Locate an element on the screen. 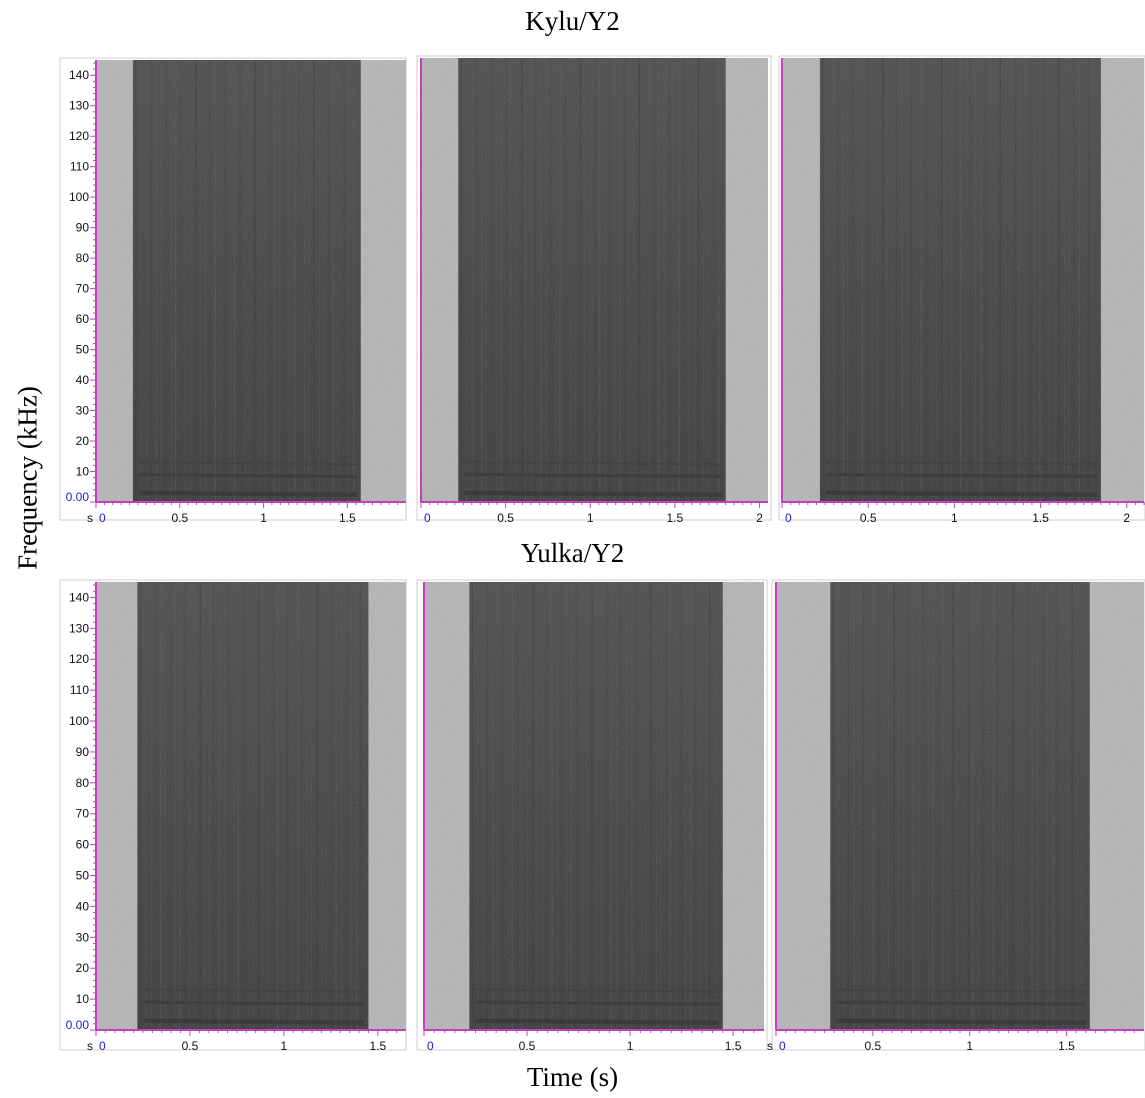 This screenshot has width=1145, height=1098. spectrogram-panel: 0 0.5 1 1.5 is located at coordinates (592, 816).